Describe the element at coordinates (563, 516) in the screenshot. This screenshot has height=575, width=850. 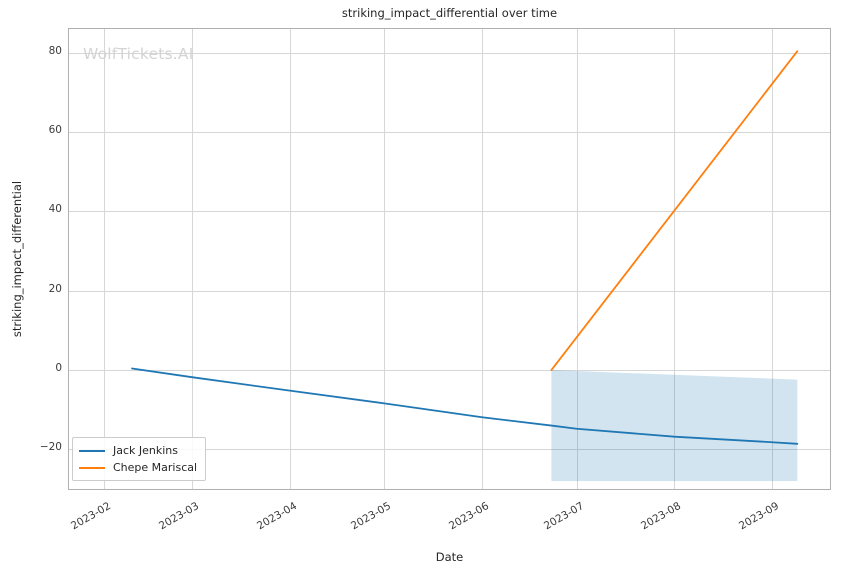
I see `x-tick-label: 2023-07` at that location.